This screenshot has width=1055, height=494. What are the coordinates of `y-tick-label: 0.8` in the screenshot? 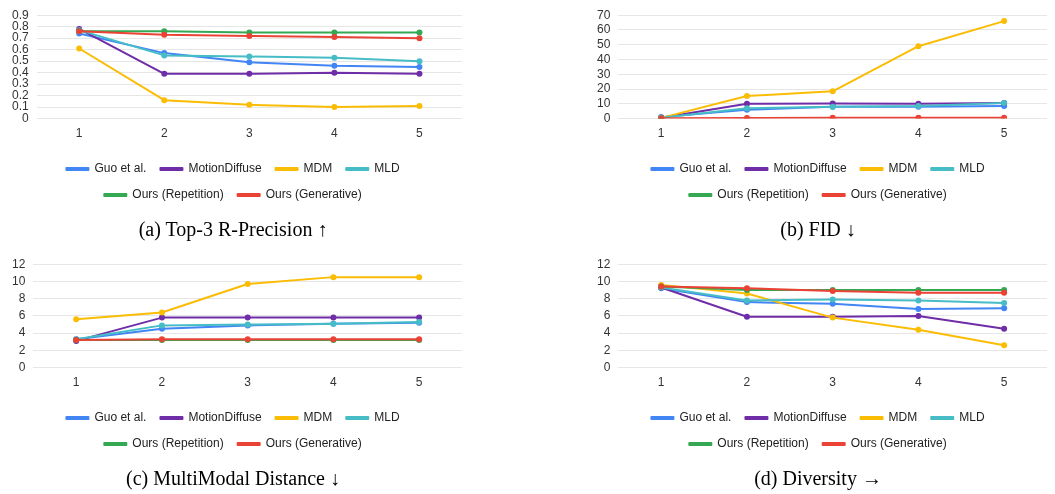 It's located at (20, 26).